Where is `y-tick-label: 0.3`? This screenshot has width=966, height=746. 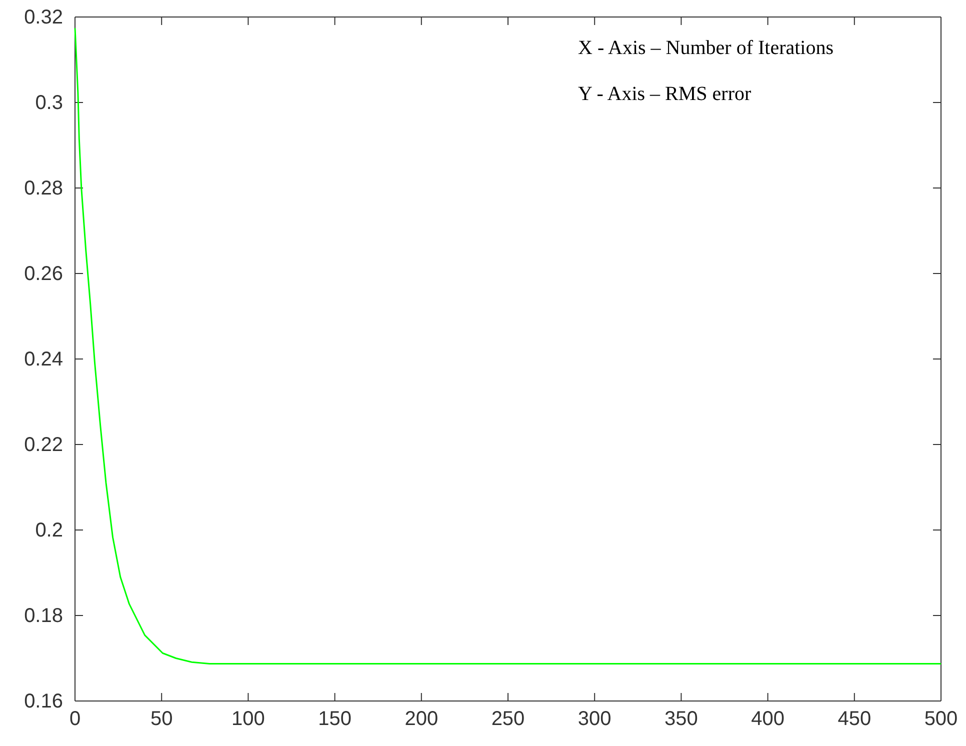
y-tick-label: 0.3 is located at coordinates (49, 103).